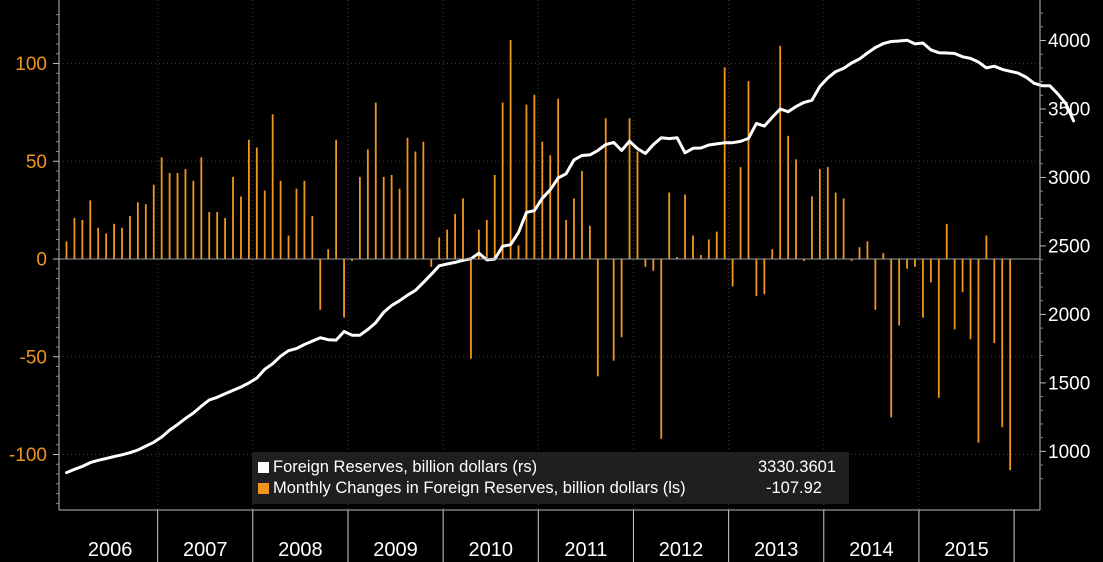 Image resolution: width=1103 pixels, height=562 pixels. Describe the element at coordinates (797, 467) in the screenshot. I see `legend-value-reserves: 3330.3601` at that location.